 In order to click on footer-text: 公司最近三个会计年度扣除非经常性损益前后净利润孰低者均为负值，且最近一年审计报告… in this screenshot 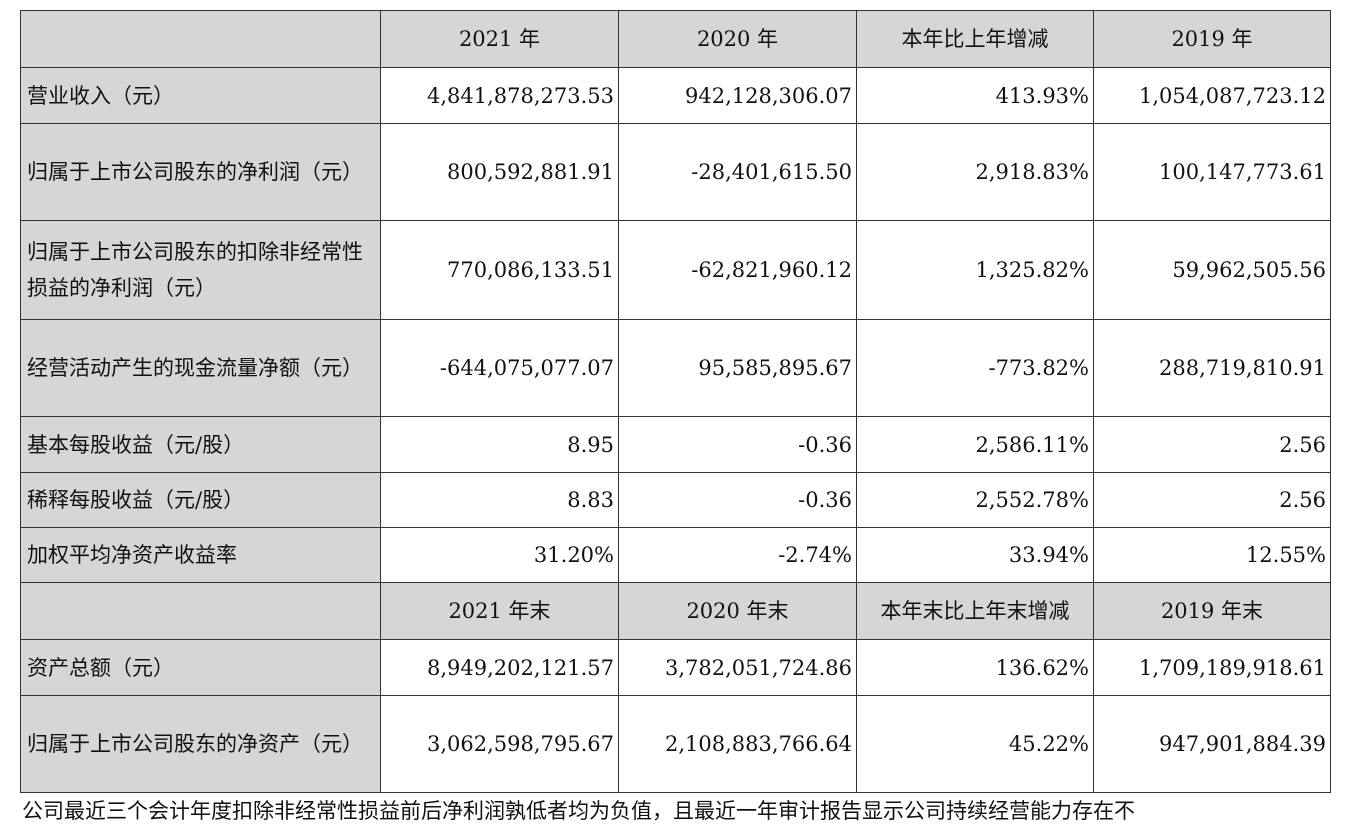, I will do `click(578, 811)`.